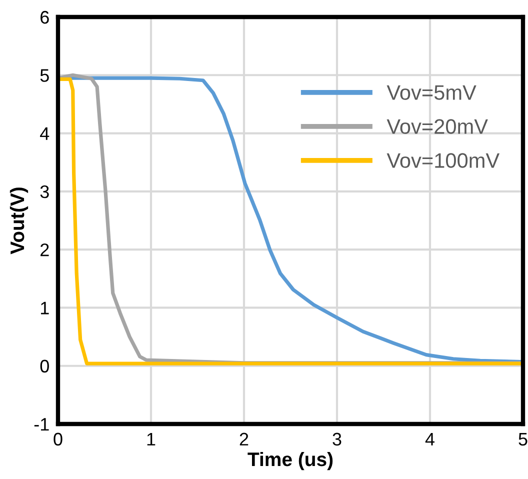 The width and height of the screenshot is (528, 479). Describe the element at coordinates (45, 133) in the screenshot. I see `y-tick-label: 4` at that location.